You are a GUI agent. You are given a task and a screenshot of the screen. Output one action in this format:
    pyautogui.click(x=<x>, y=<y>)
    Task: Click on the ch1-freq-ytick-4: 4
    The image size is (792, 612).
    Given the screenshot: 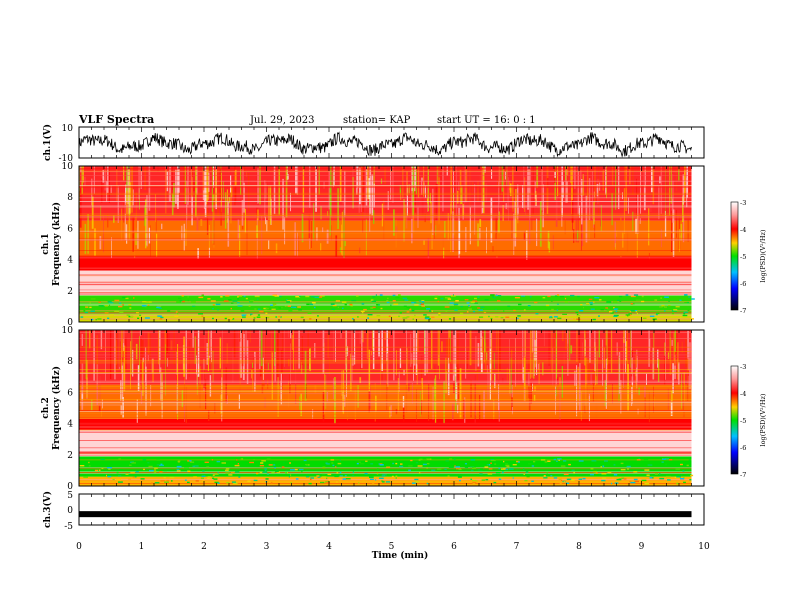 What is the action you would take?
    pyautogui.click(x=70, y=261)
    